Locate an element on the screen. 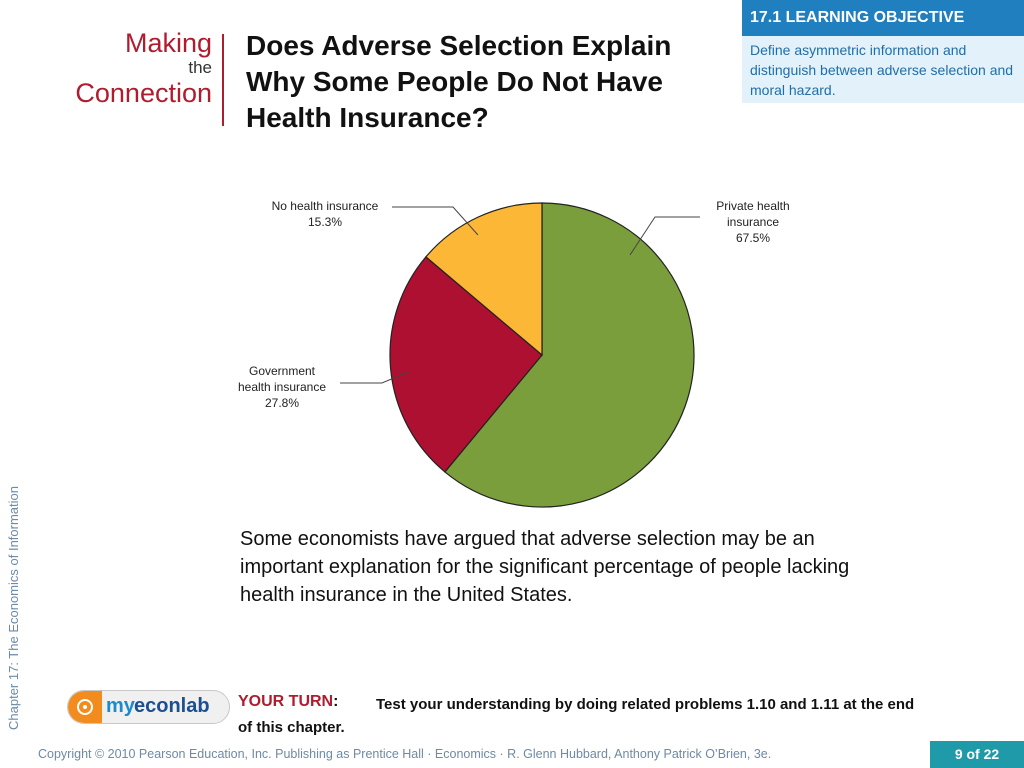  making-the-connection: Making the Connection is located at coordinates (121, 68).